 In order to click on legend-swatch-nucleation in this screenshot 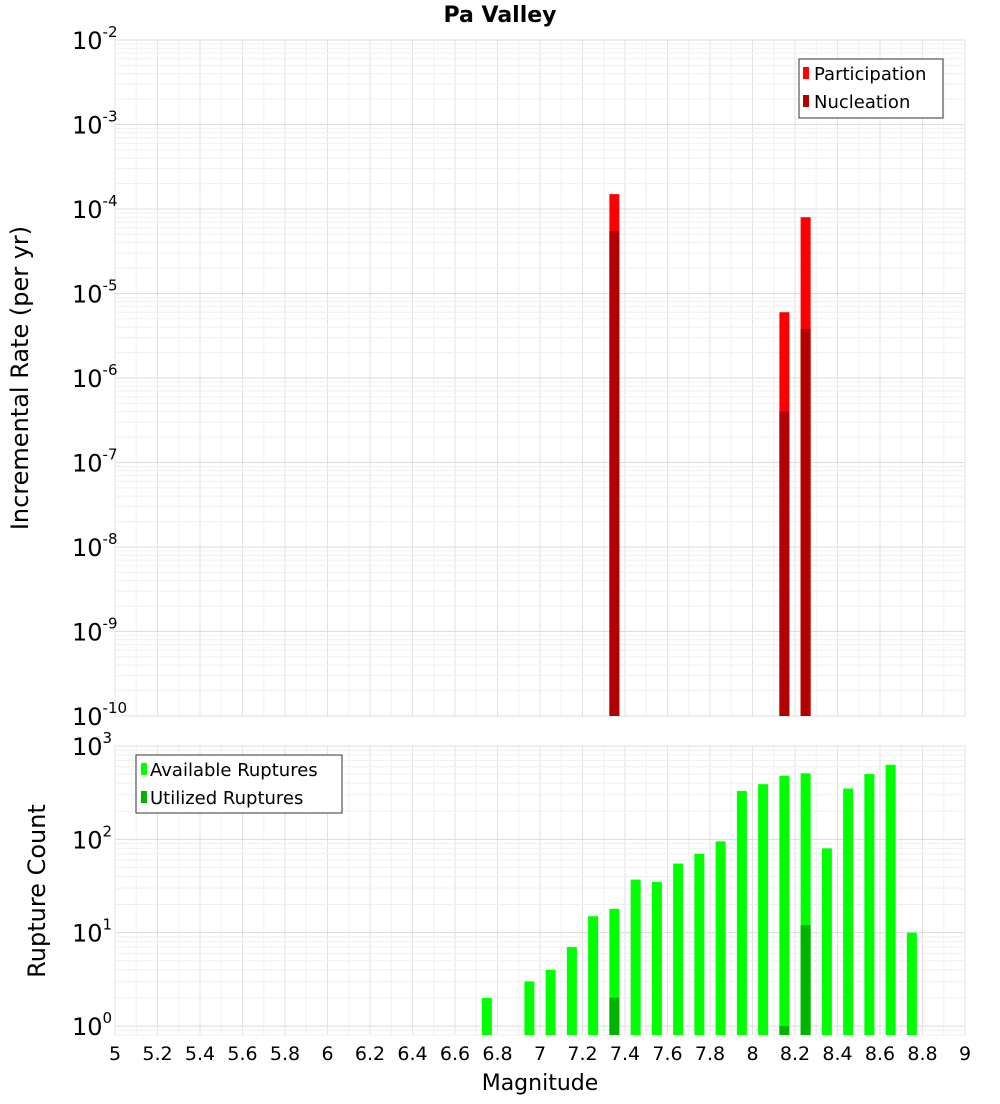, I will do `click(806, 101)`.